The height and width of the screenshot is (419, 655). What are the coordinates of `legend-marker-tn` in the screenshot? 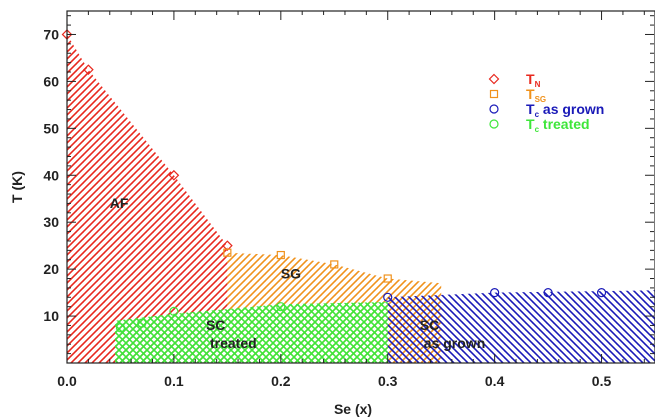 It's located at (494, 79).